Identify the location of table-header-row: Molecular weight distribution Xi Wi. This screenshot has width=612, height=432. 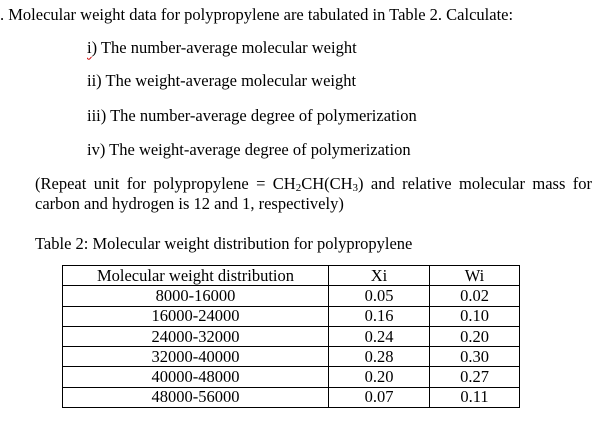
(291, 275).